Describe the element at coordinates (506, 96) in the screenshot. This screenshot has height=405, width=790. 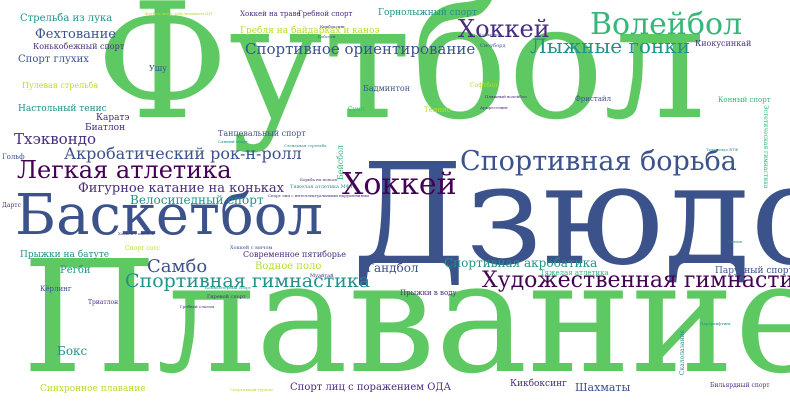
I see `word-tiny-11: Пляжный волейбол` at that location.